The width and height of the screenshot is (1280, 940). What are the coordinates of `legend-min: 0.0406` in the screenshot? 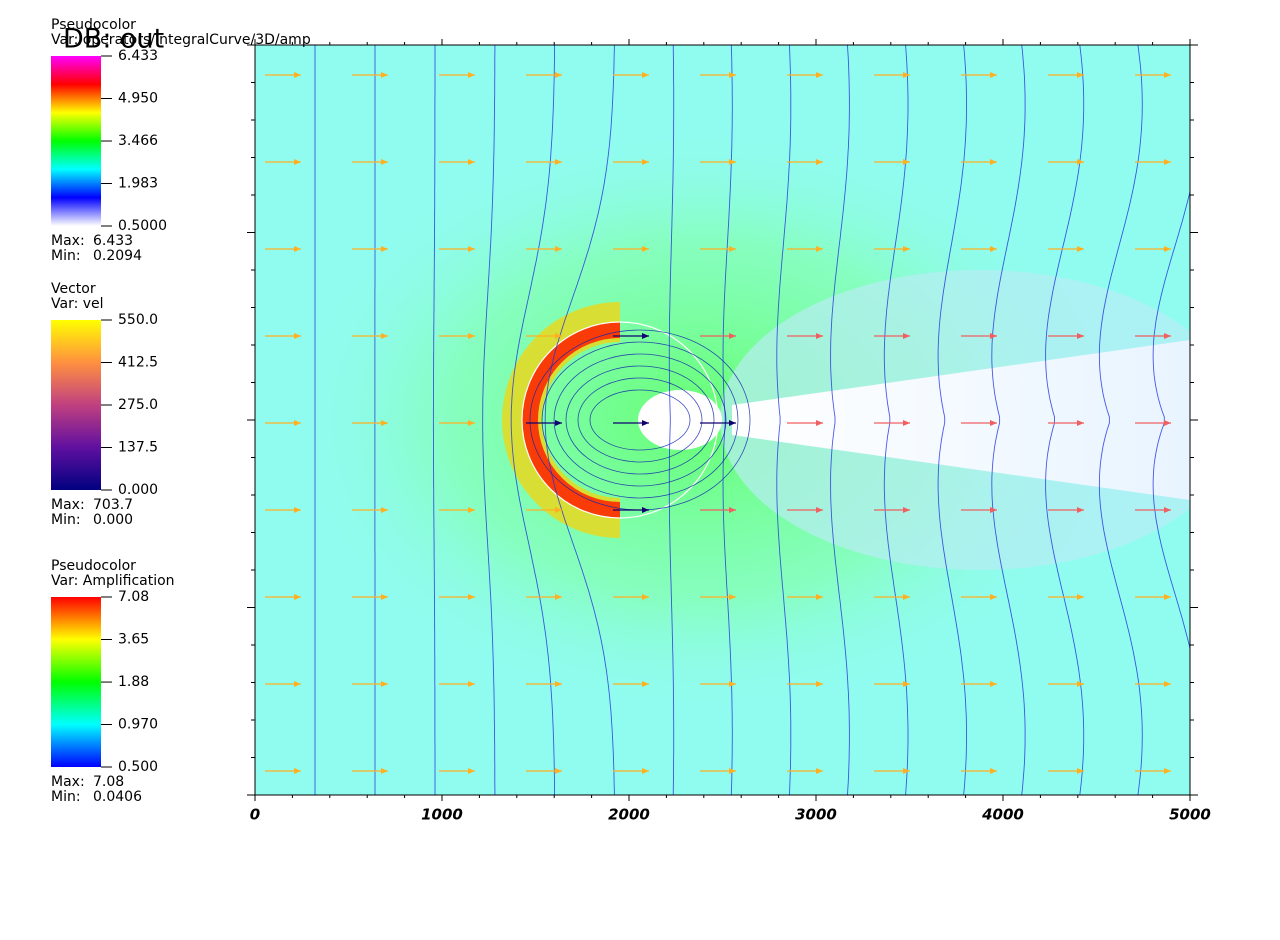 It's located at (117, 797).